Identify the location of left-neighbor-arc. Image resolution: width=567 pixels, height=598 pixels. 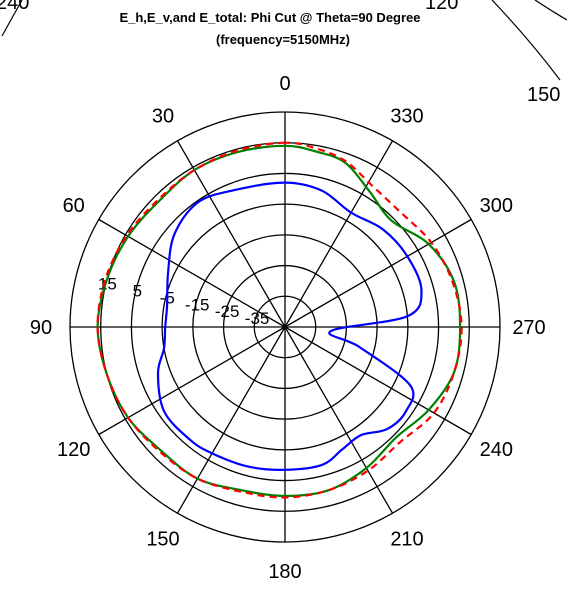
(12, 18).